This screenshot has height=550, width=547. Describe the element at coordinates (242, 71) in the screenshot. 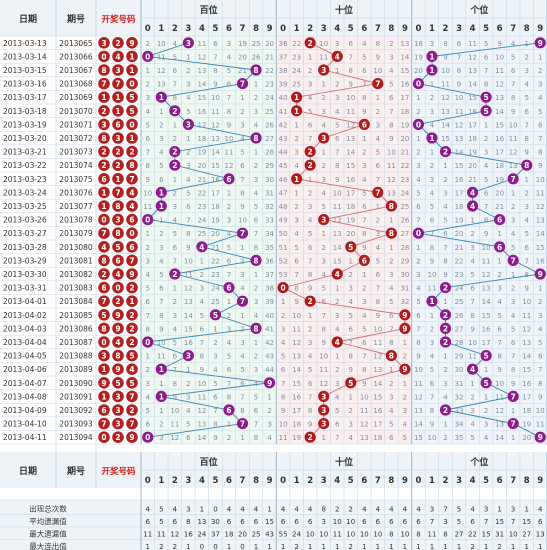

I see `miss-value: 21` at that location.